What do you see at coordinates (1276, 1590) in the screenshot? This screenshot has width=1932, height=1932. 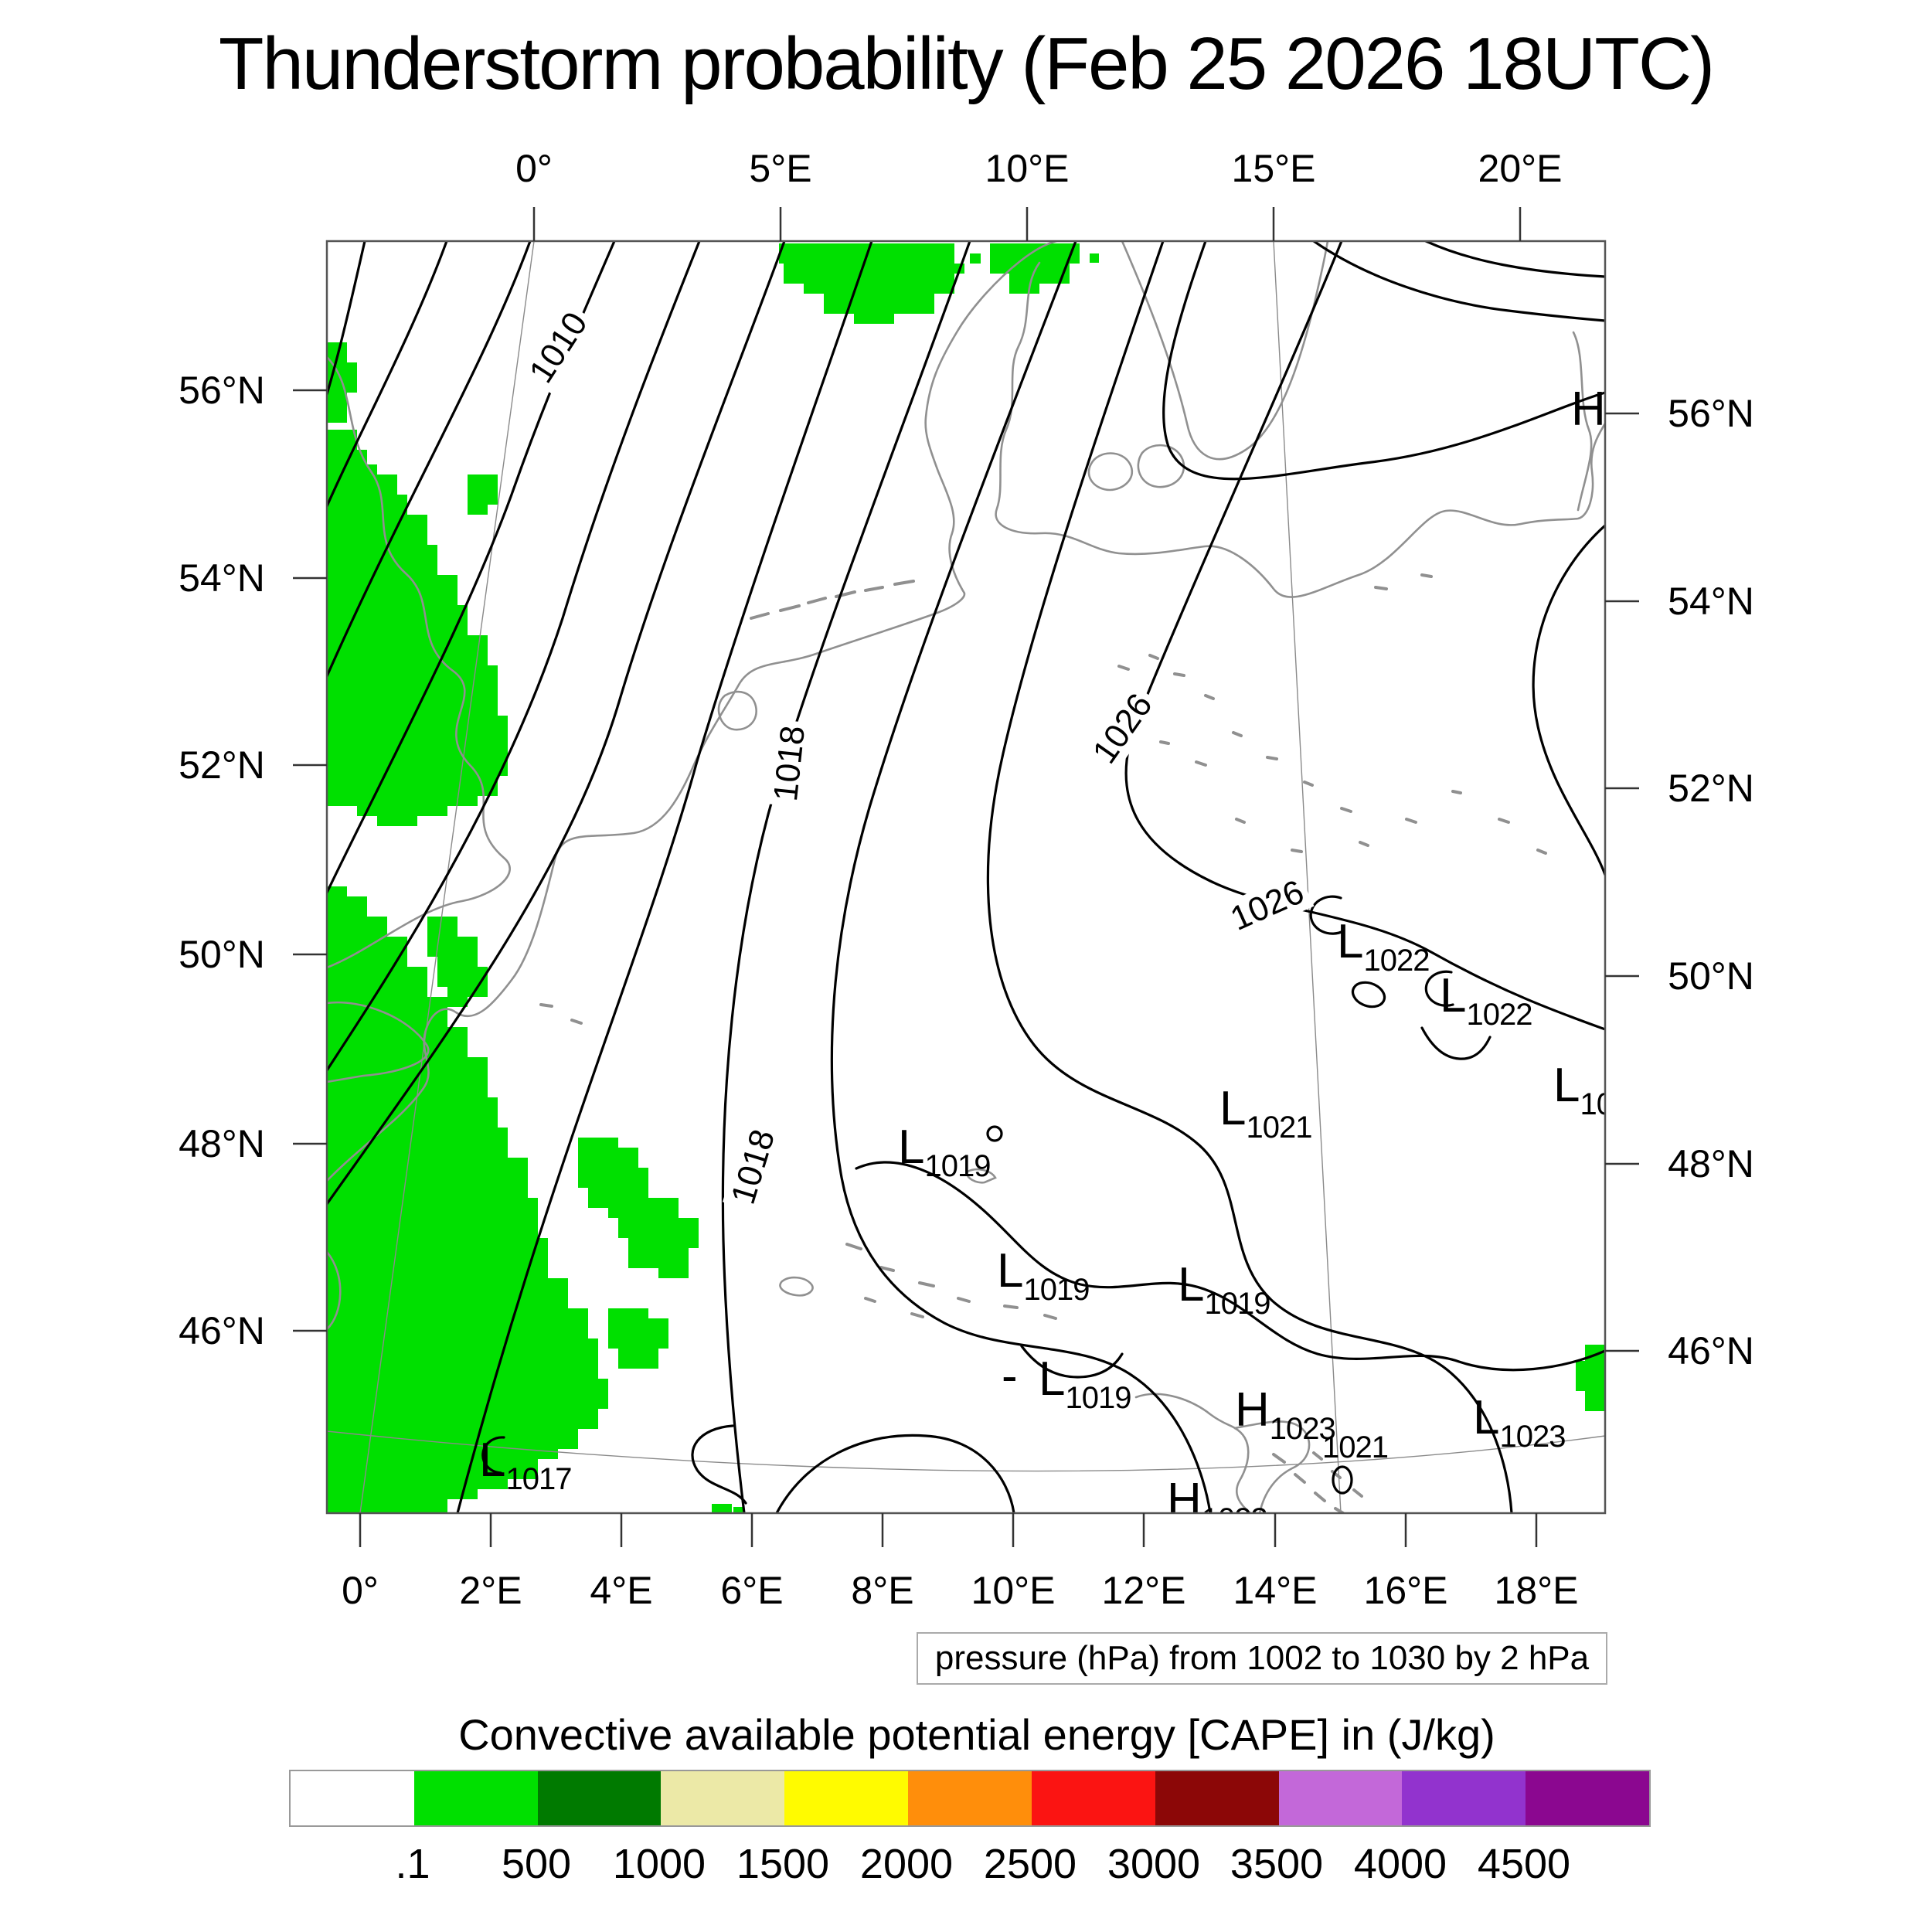 I see `bottom-axis-tick-label: 14°E` at bounding box center [1276, 1590].